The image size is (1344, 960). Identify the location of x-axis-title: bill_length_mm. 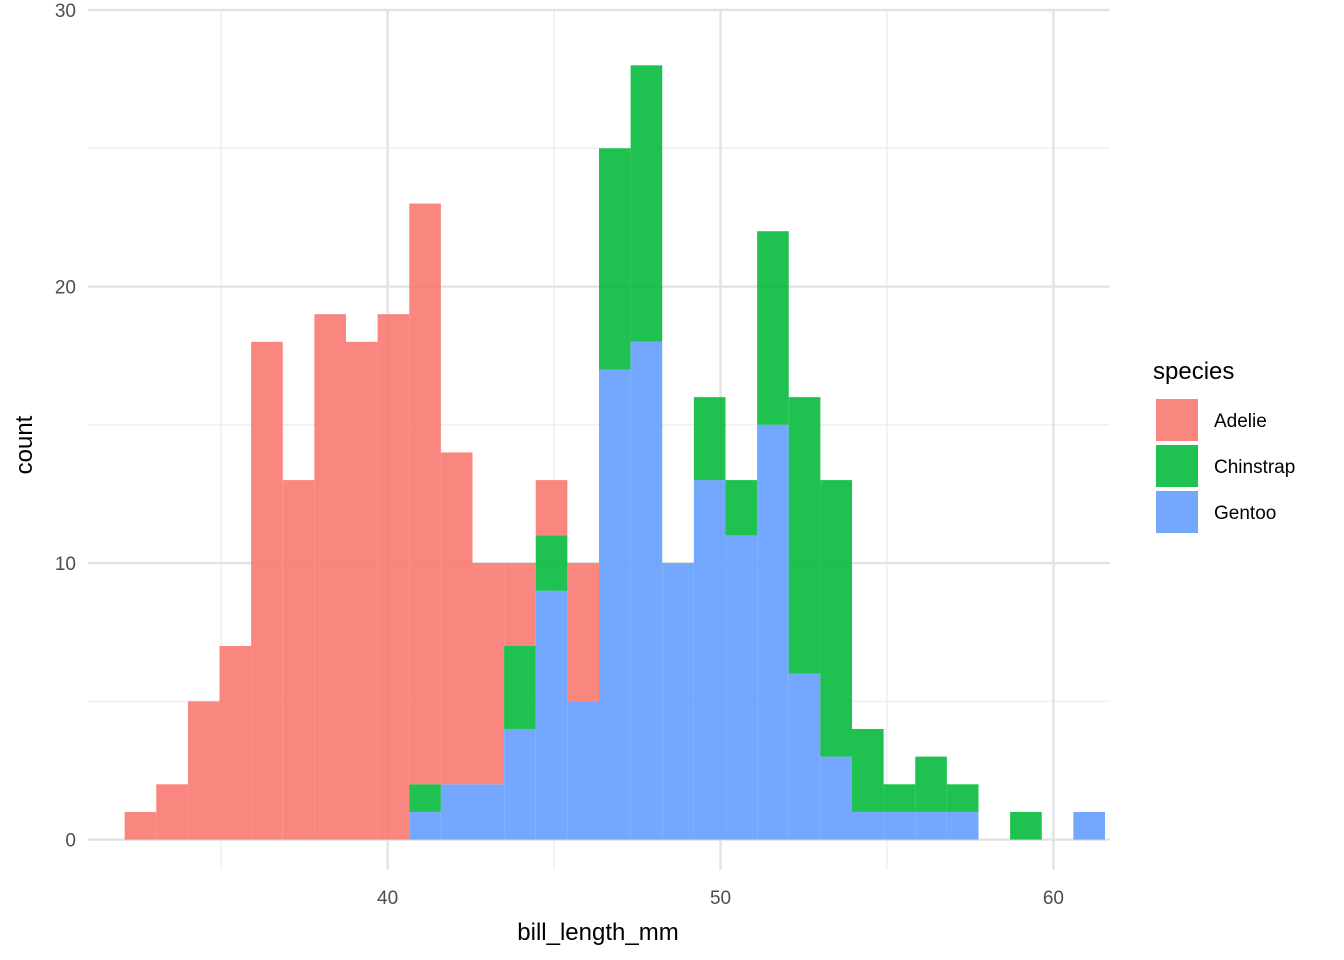
(597, 932).